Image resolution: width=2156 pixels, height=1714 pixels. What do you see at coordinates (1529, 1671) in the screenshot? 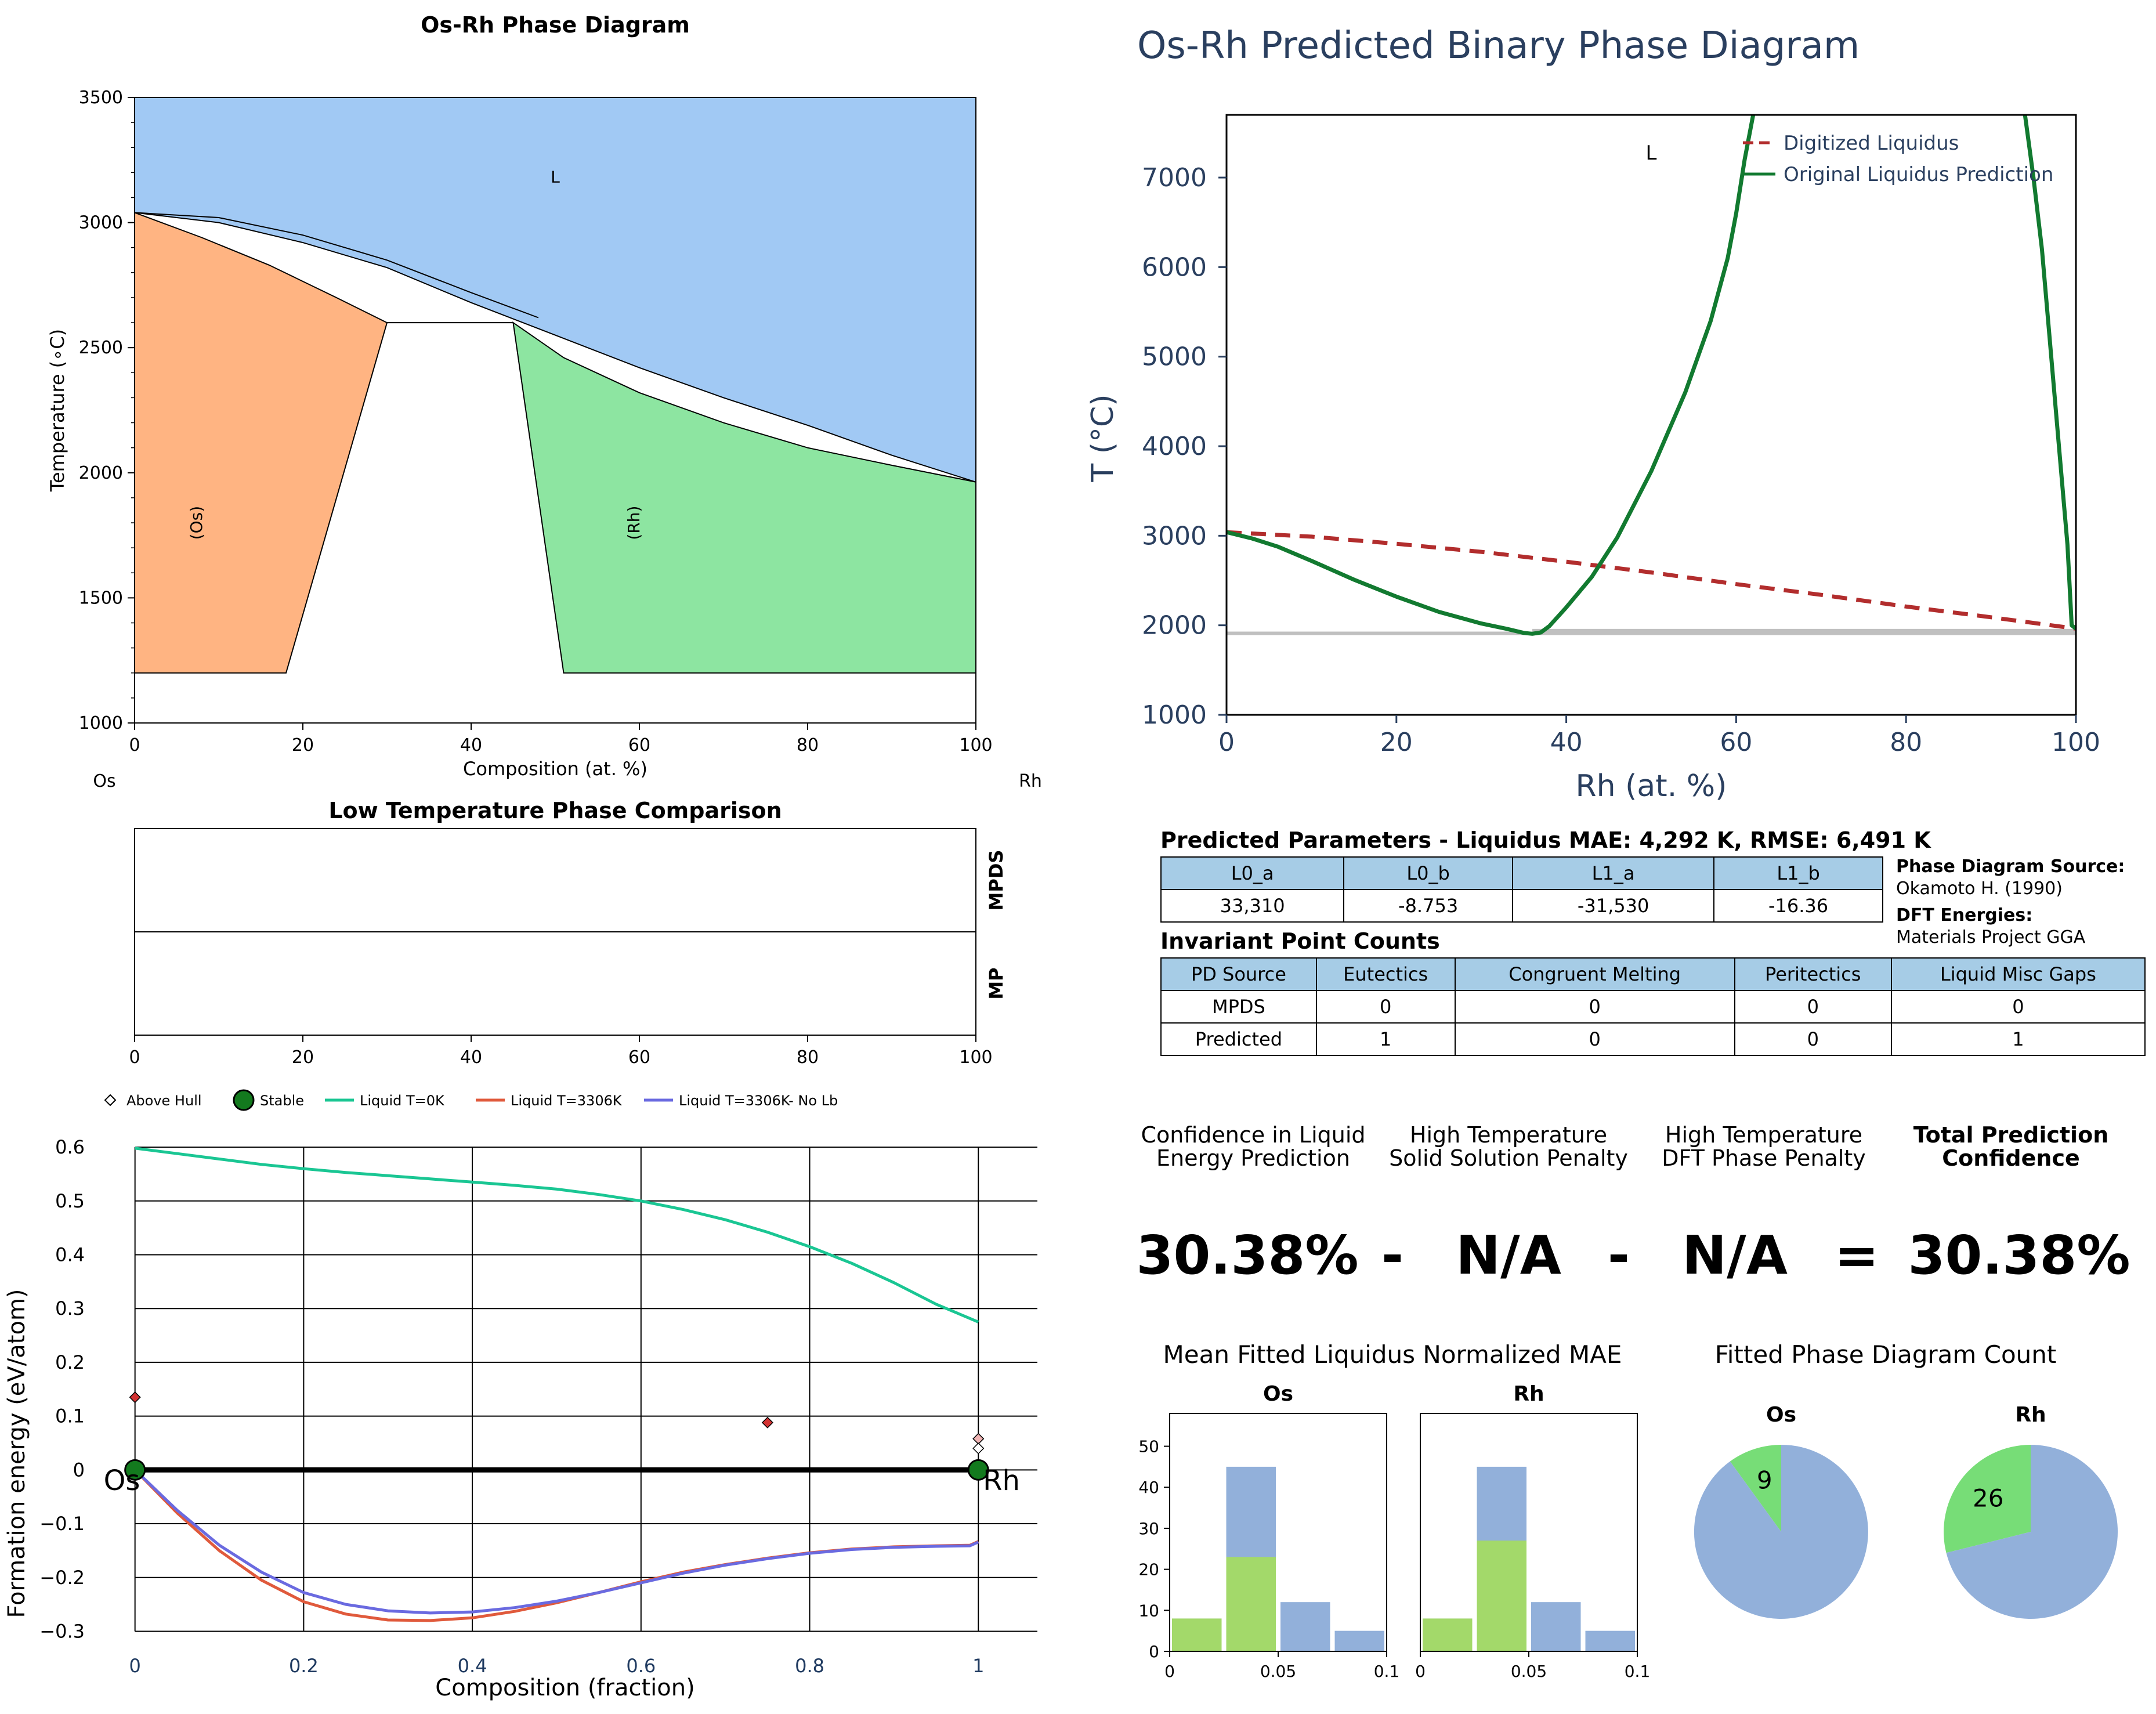
I see `x-tick-label: 0.05` at bounding box center [1529, 1671].